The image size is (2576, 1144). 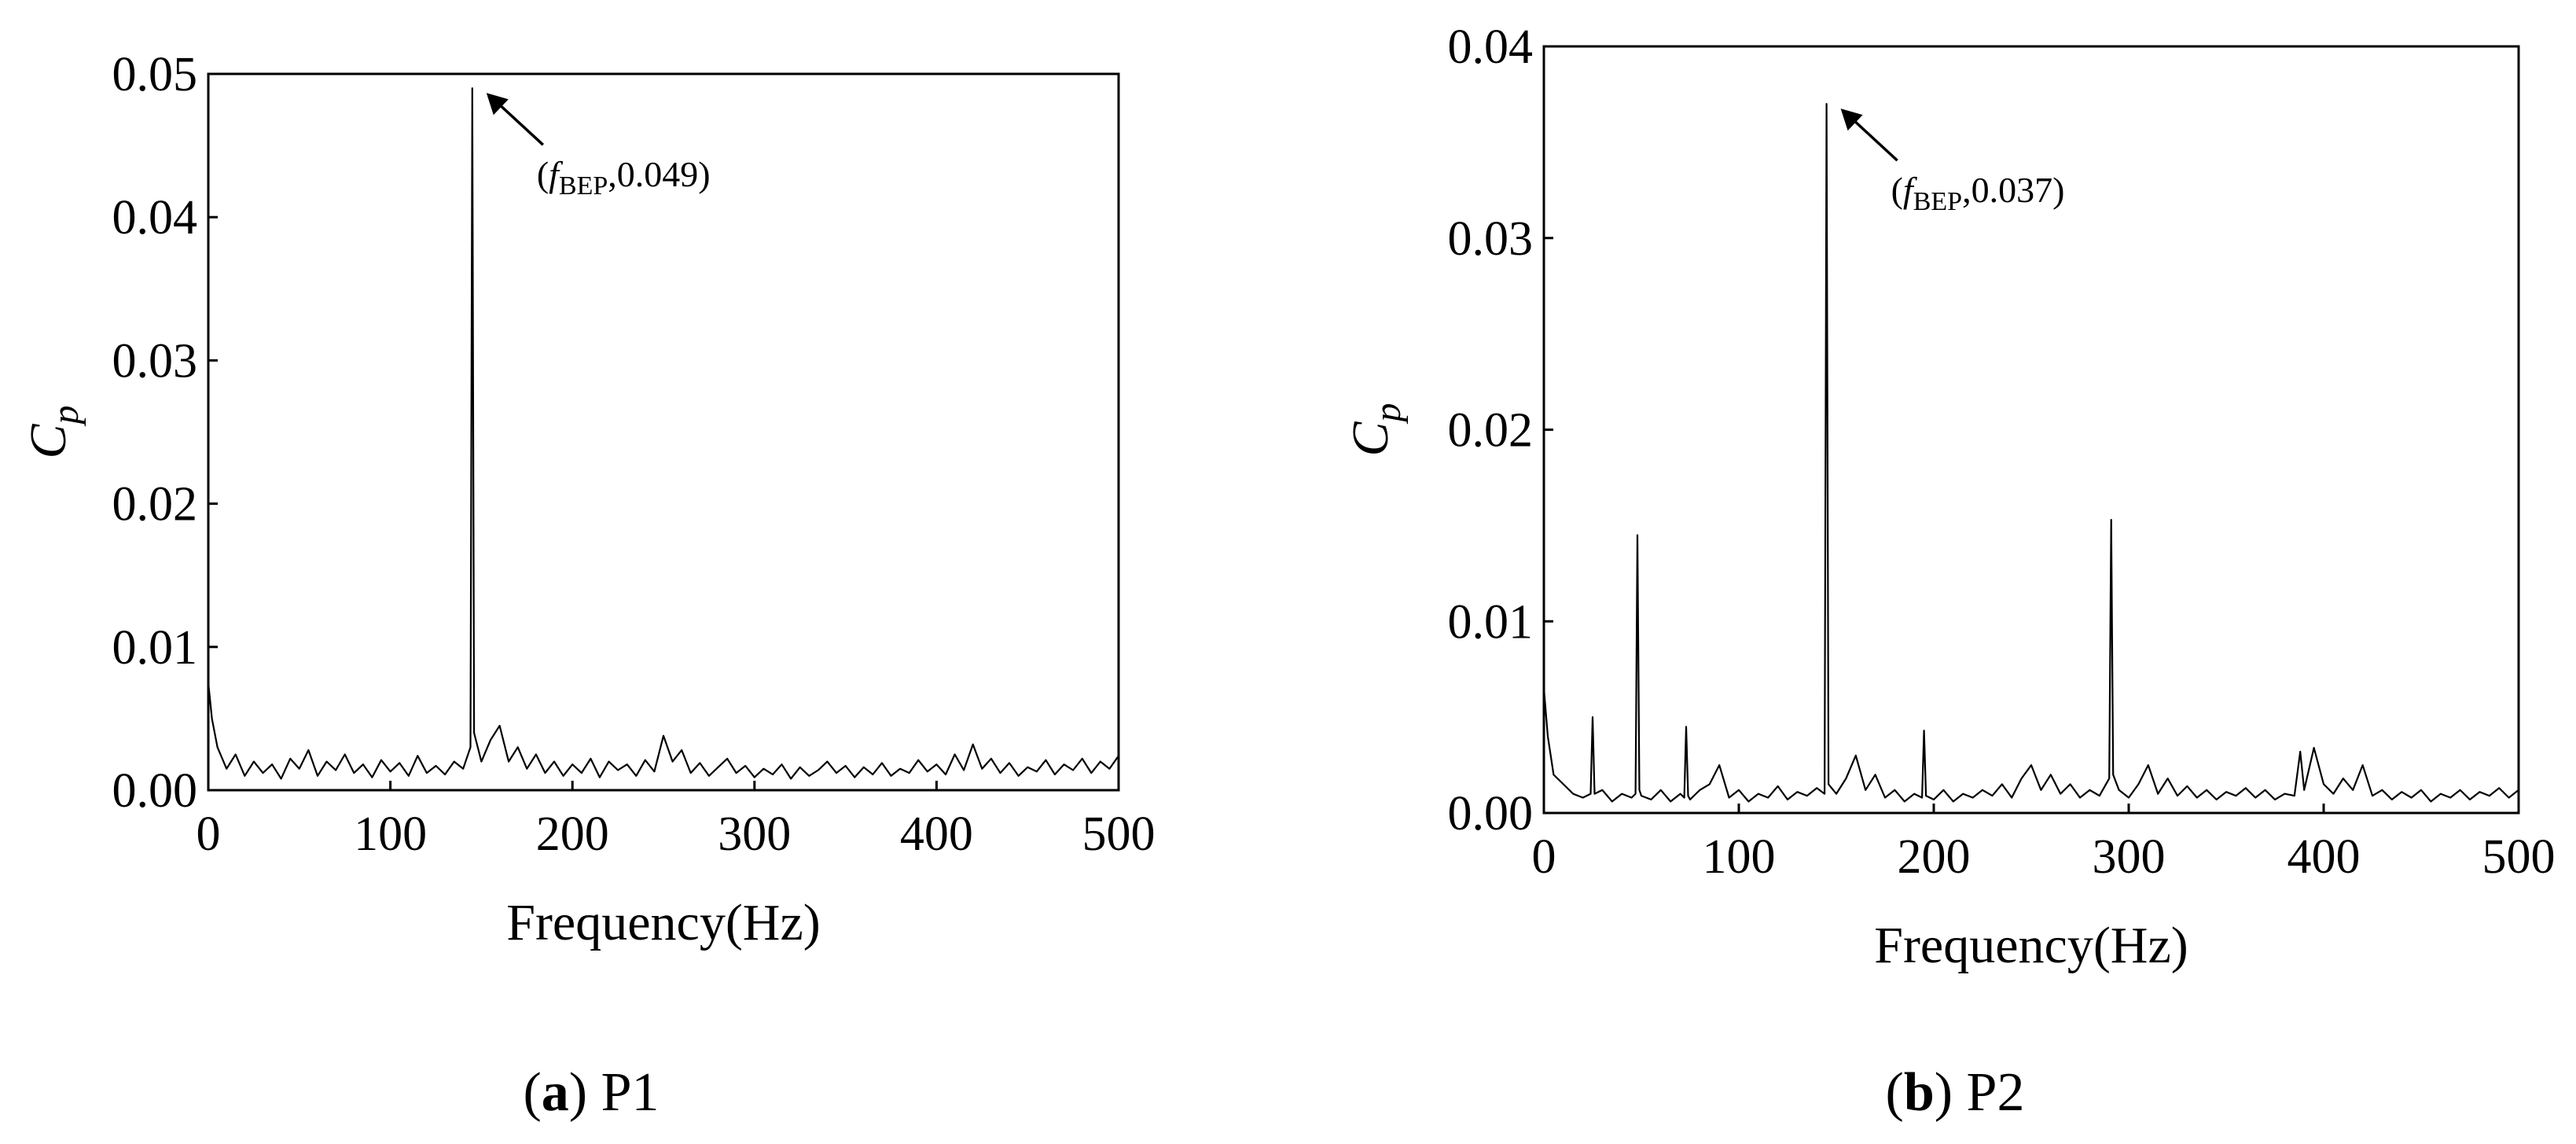 What do you see at coordinates (1919, 1092) in the screenshot?
I see `caption-letter: b` at bounding box center [1919, 1092].